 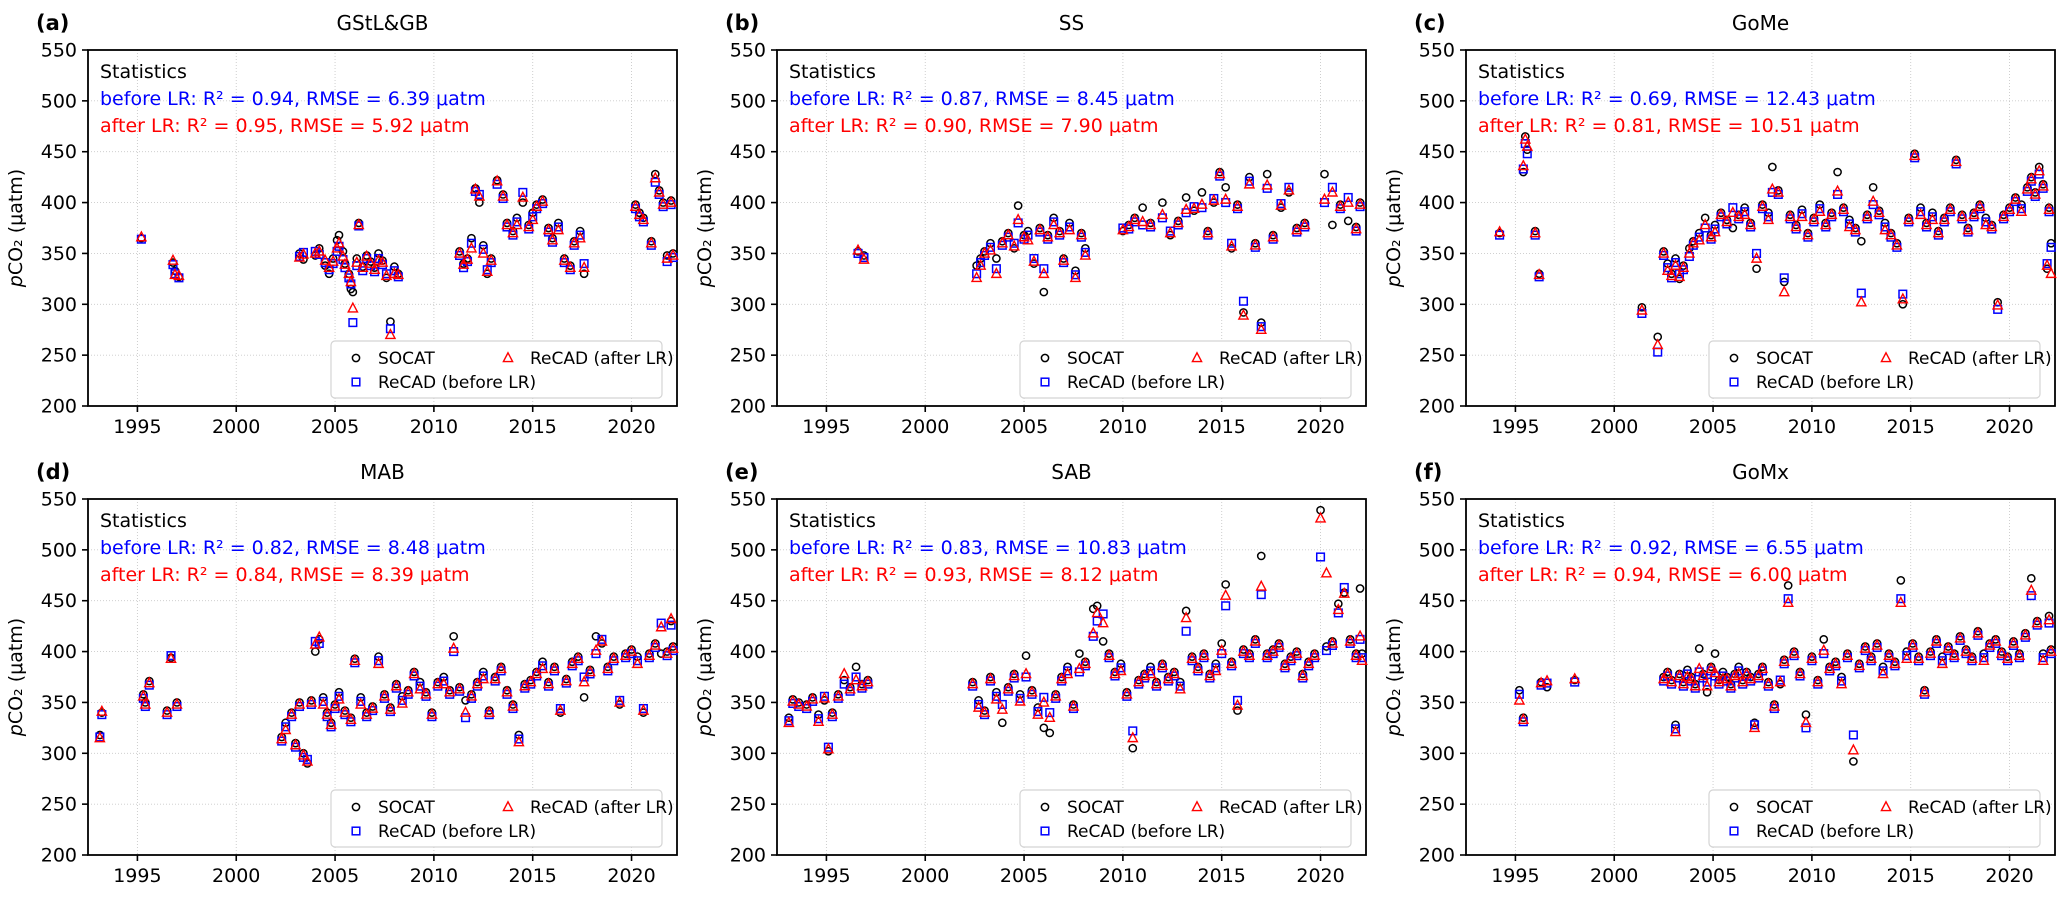 I want to click on panel-label: (b), so click(x=742, y=23).